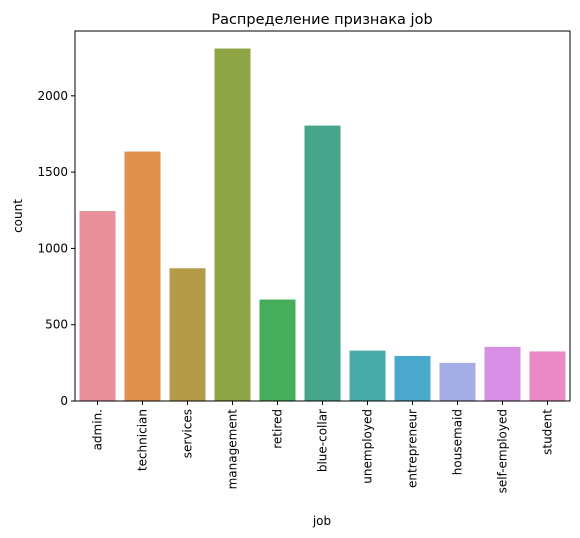 The image size is (580, 538). What do you see at coordinates (97, 306) in the screenshot?
I see `bar-admin` at bounding box center [97, 306].